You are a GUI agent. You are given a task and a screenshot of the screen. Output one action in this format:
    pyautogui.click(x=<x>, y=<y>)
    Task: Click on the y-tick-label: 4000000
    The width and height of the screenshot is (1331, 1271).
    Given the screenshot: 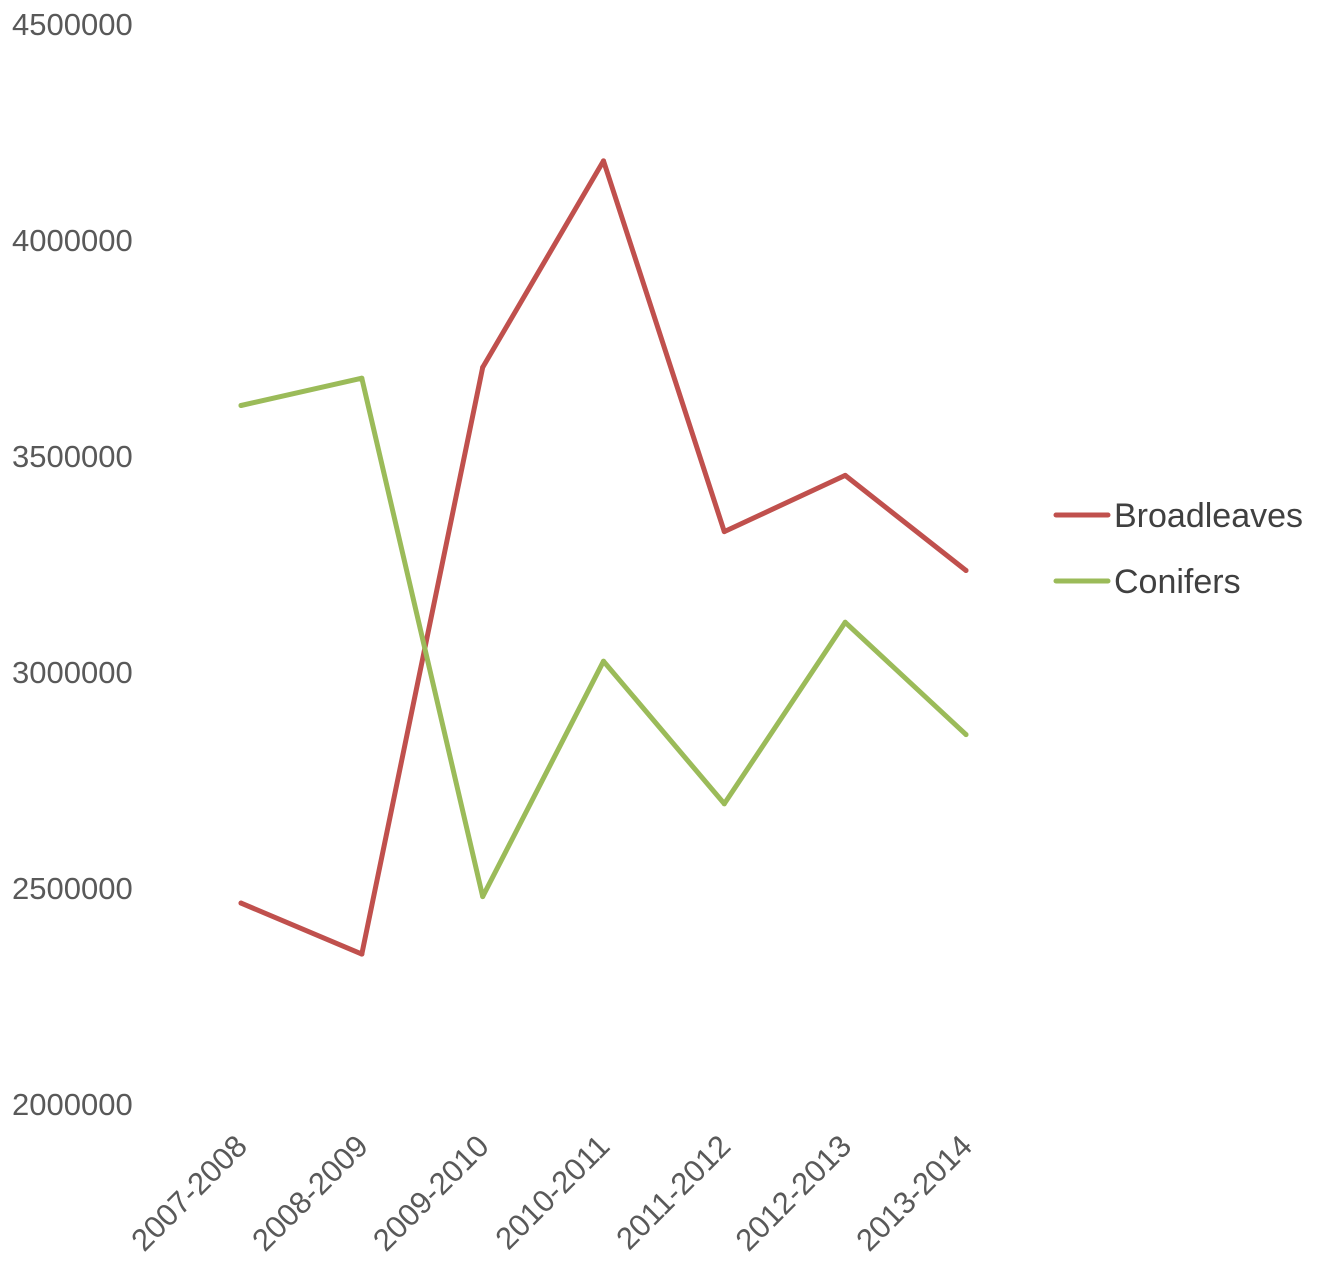 What is the action you would take?
    pyautogui.click(x=72, y=240)
    